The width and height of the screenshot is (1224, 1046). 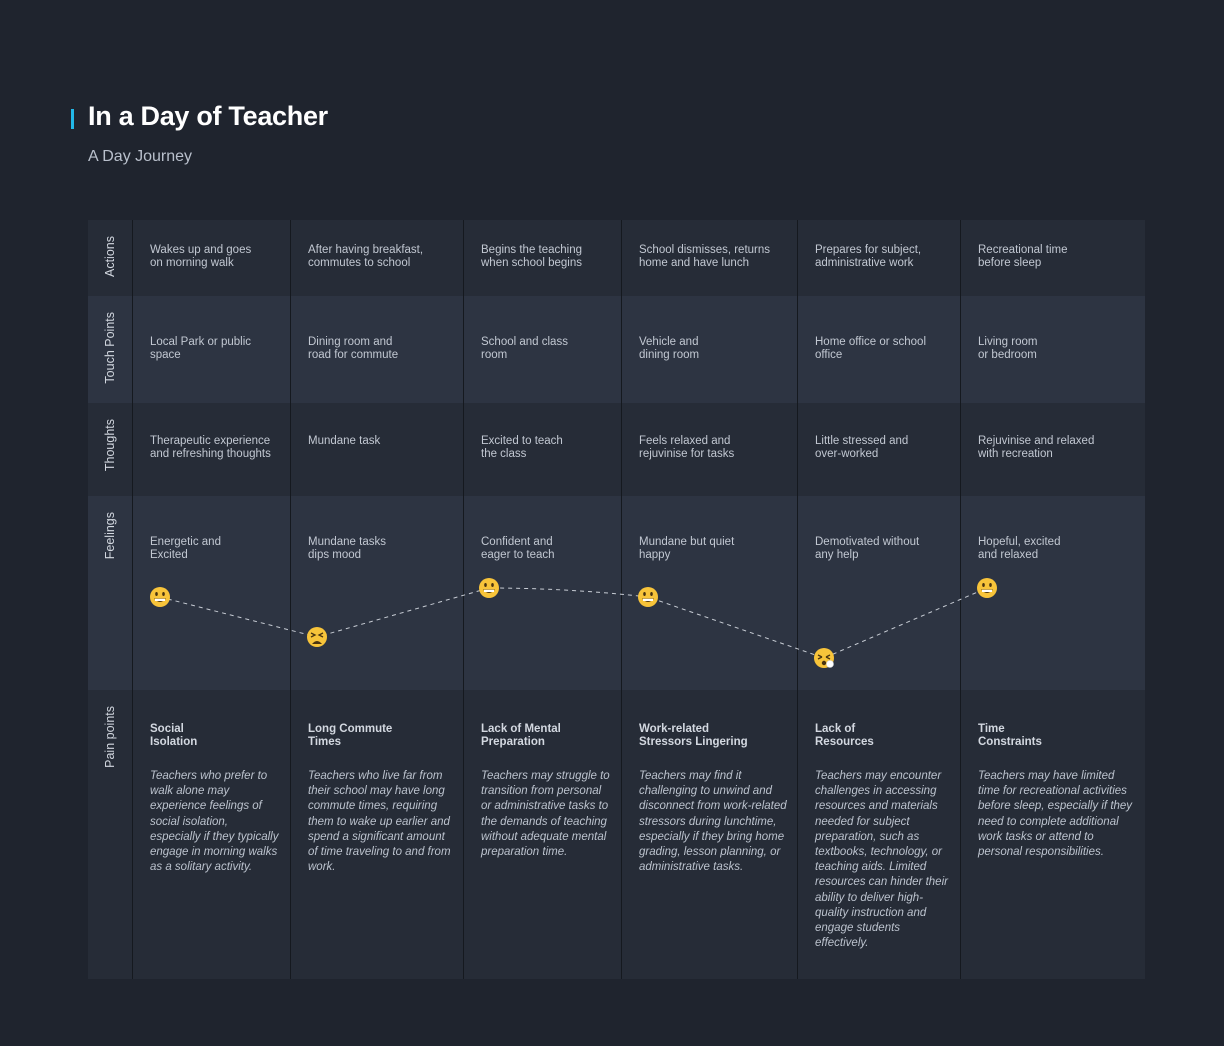 What do you see at coordinates (878, 593) in the screenshot?
I see `feeling-cell: Demotivated without any help` at bounding box center [878, 593].